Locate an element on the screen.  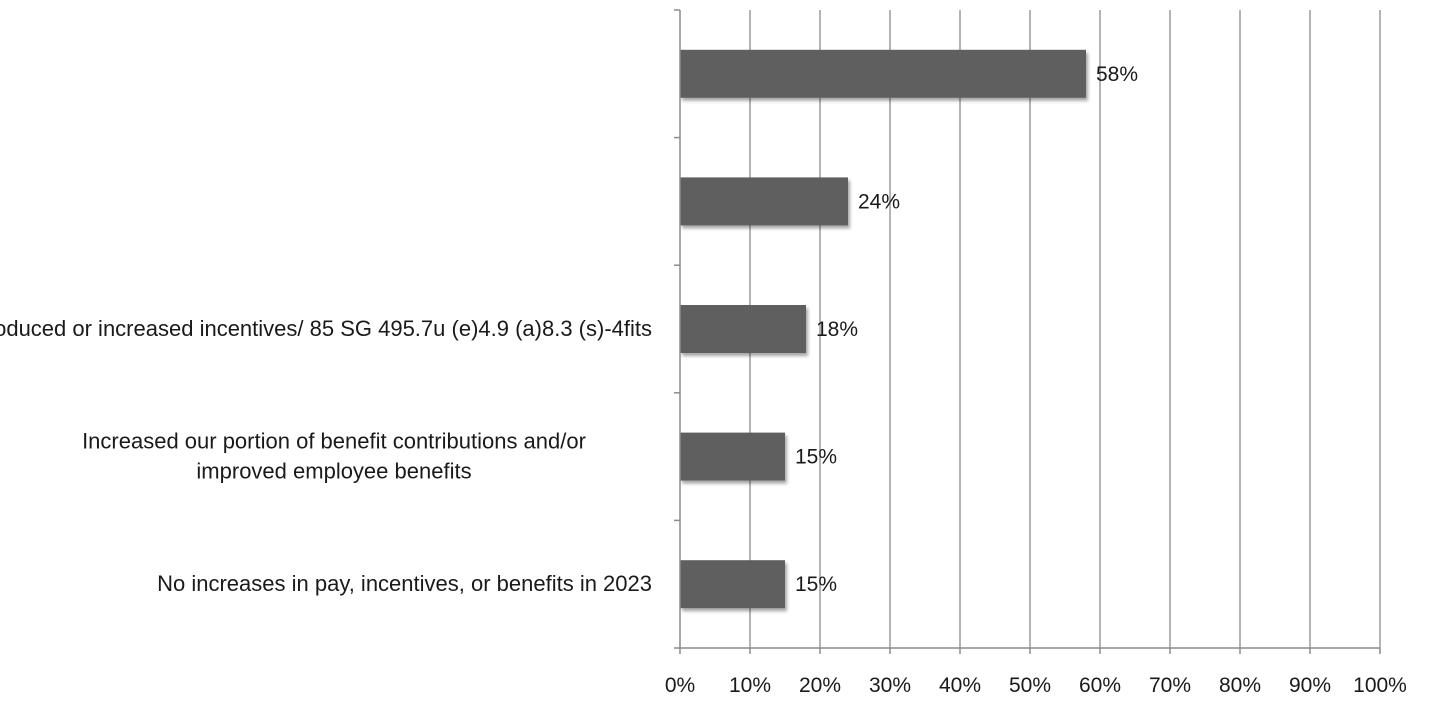
x-tick-label: 80% is located at coordinates (1240, 685).